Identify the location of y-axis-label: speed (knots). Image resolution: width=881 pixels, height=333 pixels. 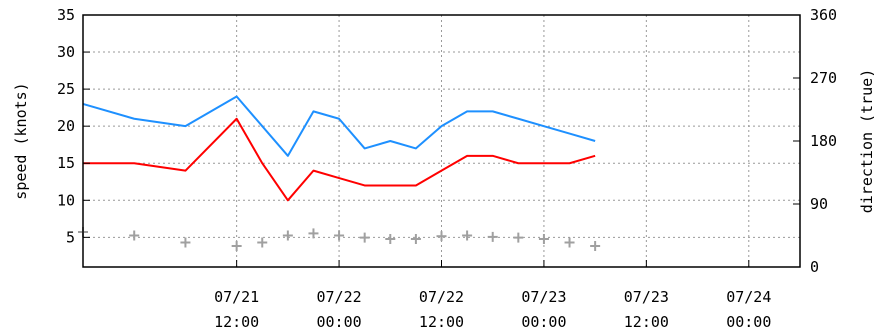
(21, 140).